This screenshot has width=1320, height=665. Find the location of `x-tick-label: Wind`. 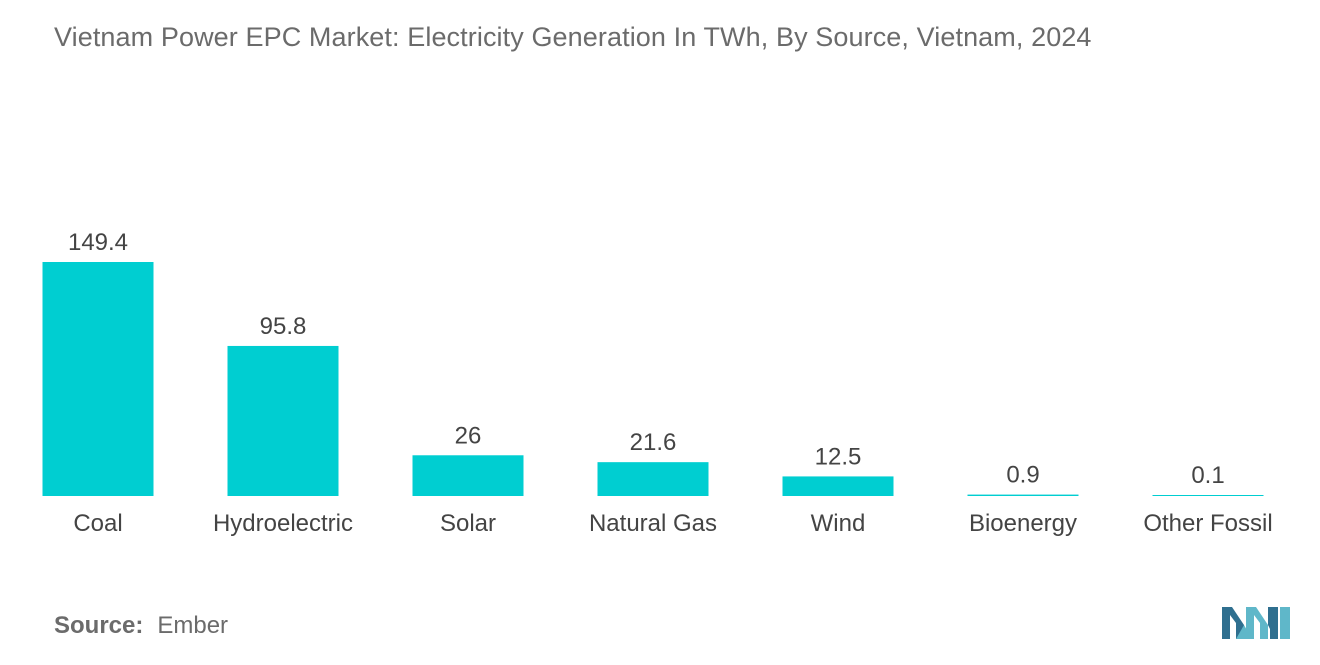

x-tick-label: Wind is located at coordinates (838, 523).